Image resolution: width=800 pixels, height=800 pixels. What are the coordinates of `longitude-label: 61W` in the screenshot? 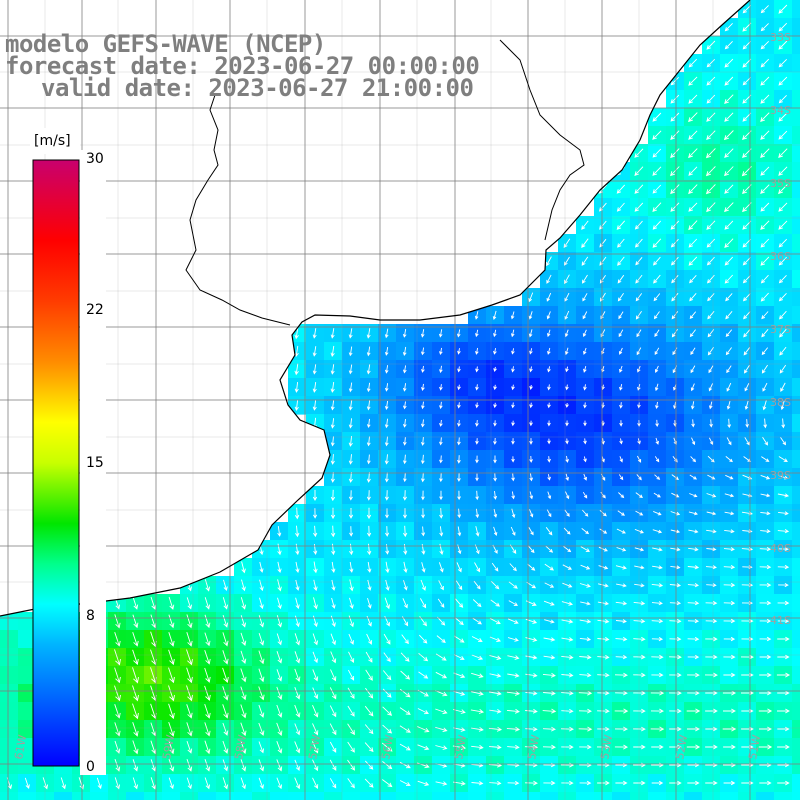 It's located at (20, 747).